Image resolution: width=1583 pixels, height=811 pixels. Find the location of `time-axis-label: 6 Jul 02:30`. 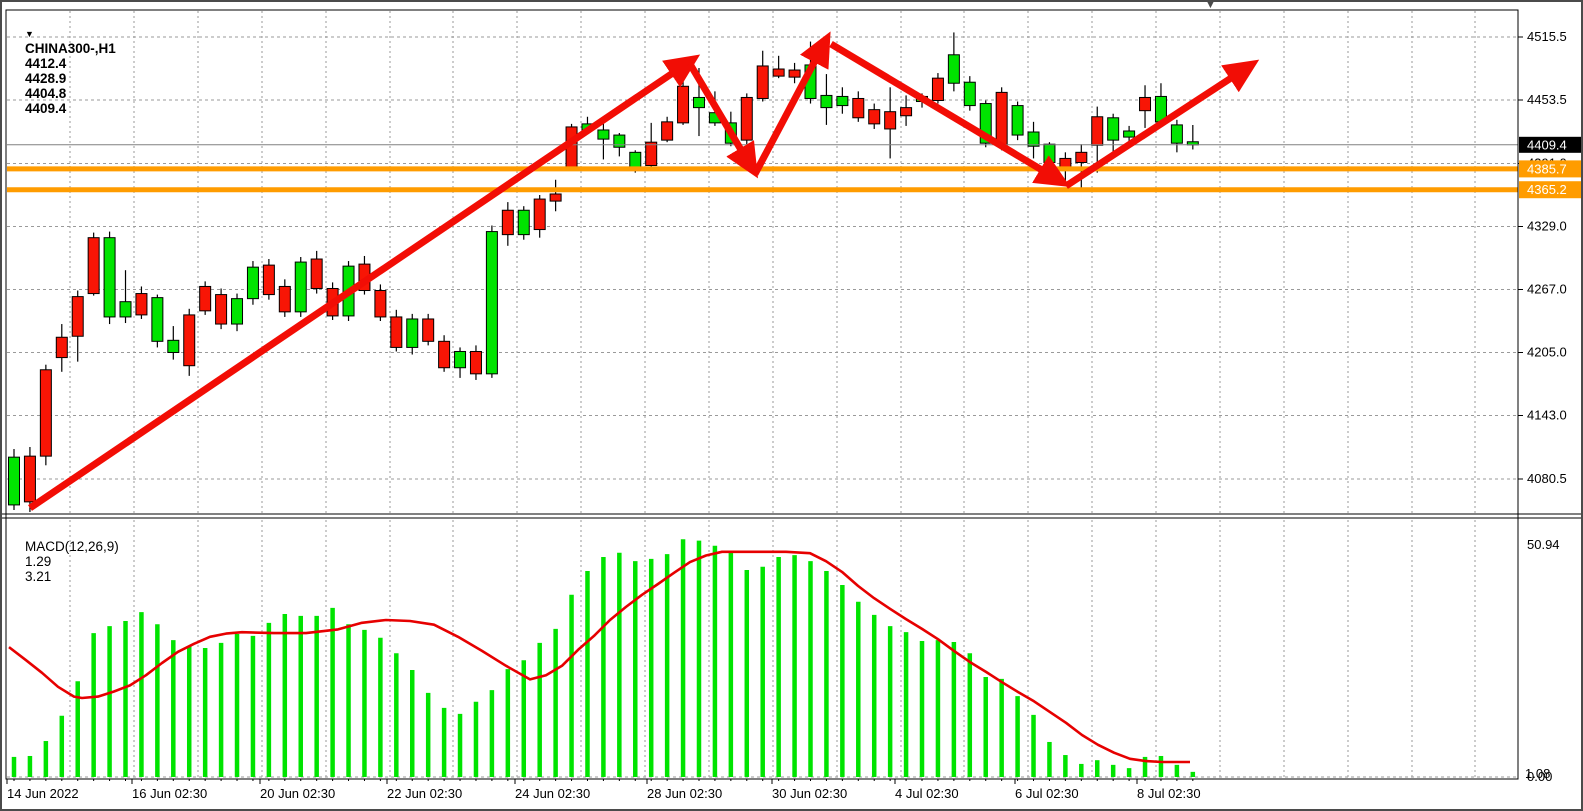

time-axis-label: 6 Jul 02:30 is located at coordinates (1047, 793).